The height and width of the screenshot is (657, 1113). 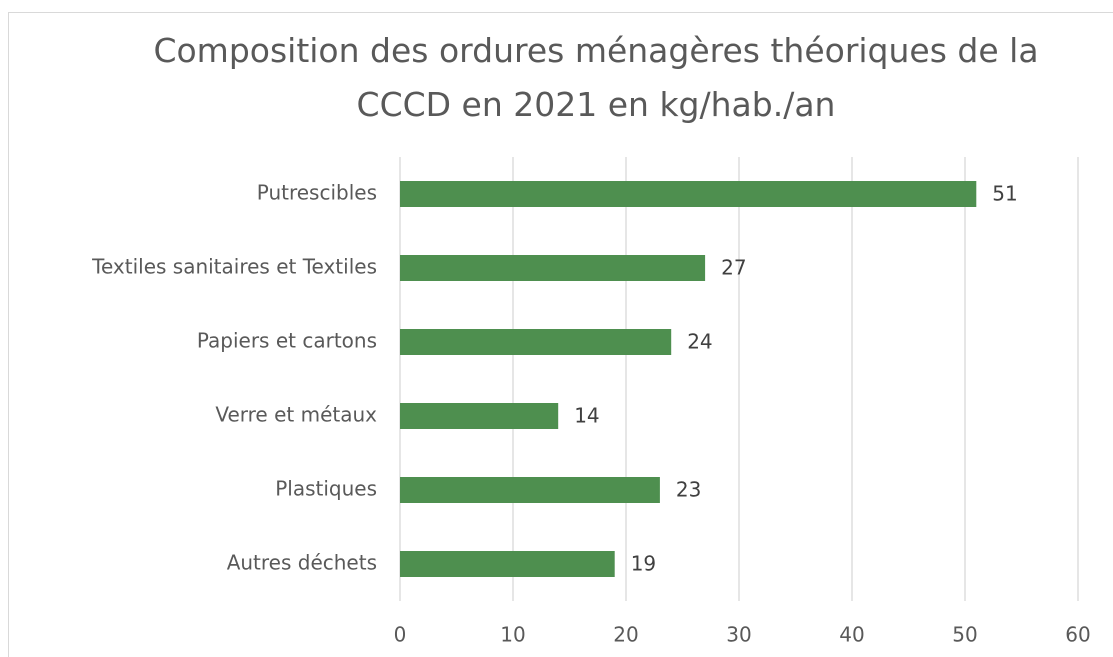 What do you see at coordinates (317, 193) in the screenshot?
I see `y-tick-label: Putrescibles` at bounding box center [317, 193].